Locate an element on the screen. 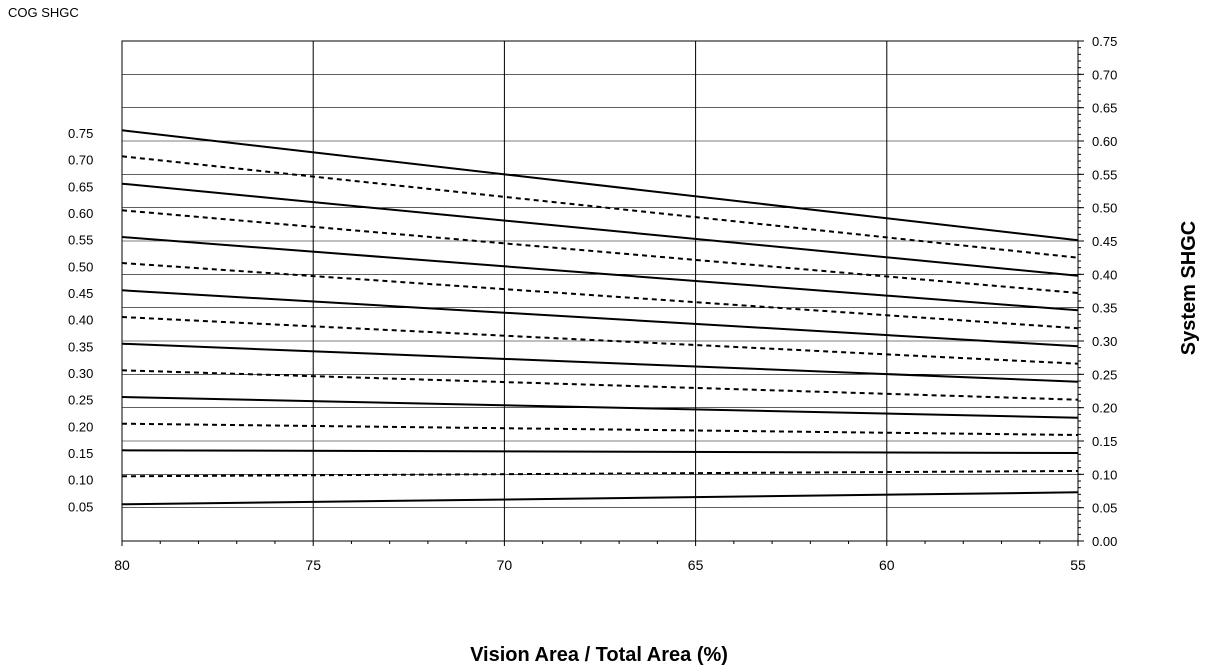 The width and height of the screenshot is (1209, 669). y-left-tick-label: 0.70 is located at coordinates (80, 160).